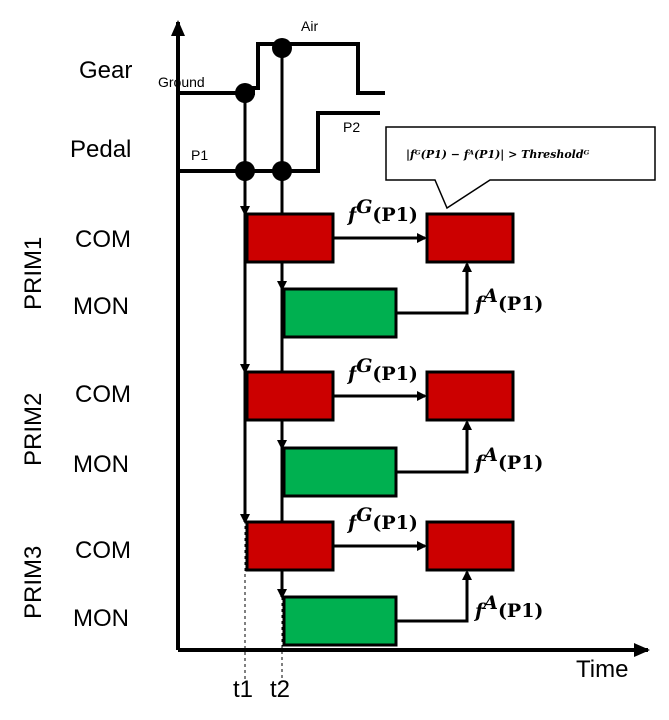 This screenshot has width=669, height=720. I want to click on prim1-fg-formula: fG(P1), so click(382, 211).